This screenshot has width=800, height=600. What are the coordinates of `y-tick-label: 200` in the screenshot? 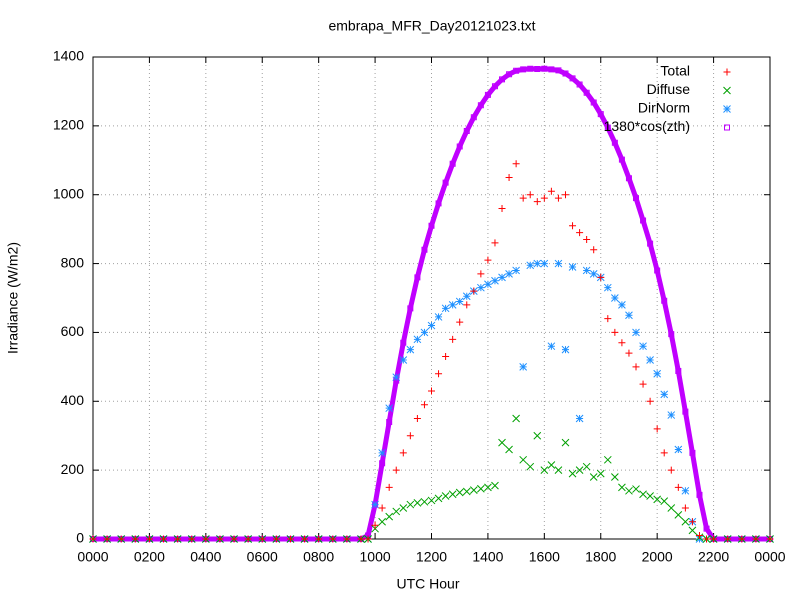 It's located at (73, 469).